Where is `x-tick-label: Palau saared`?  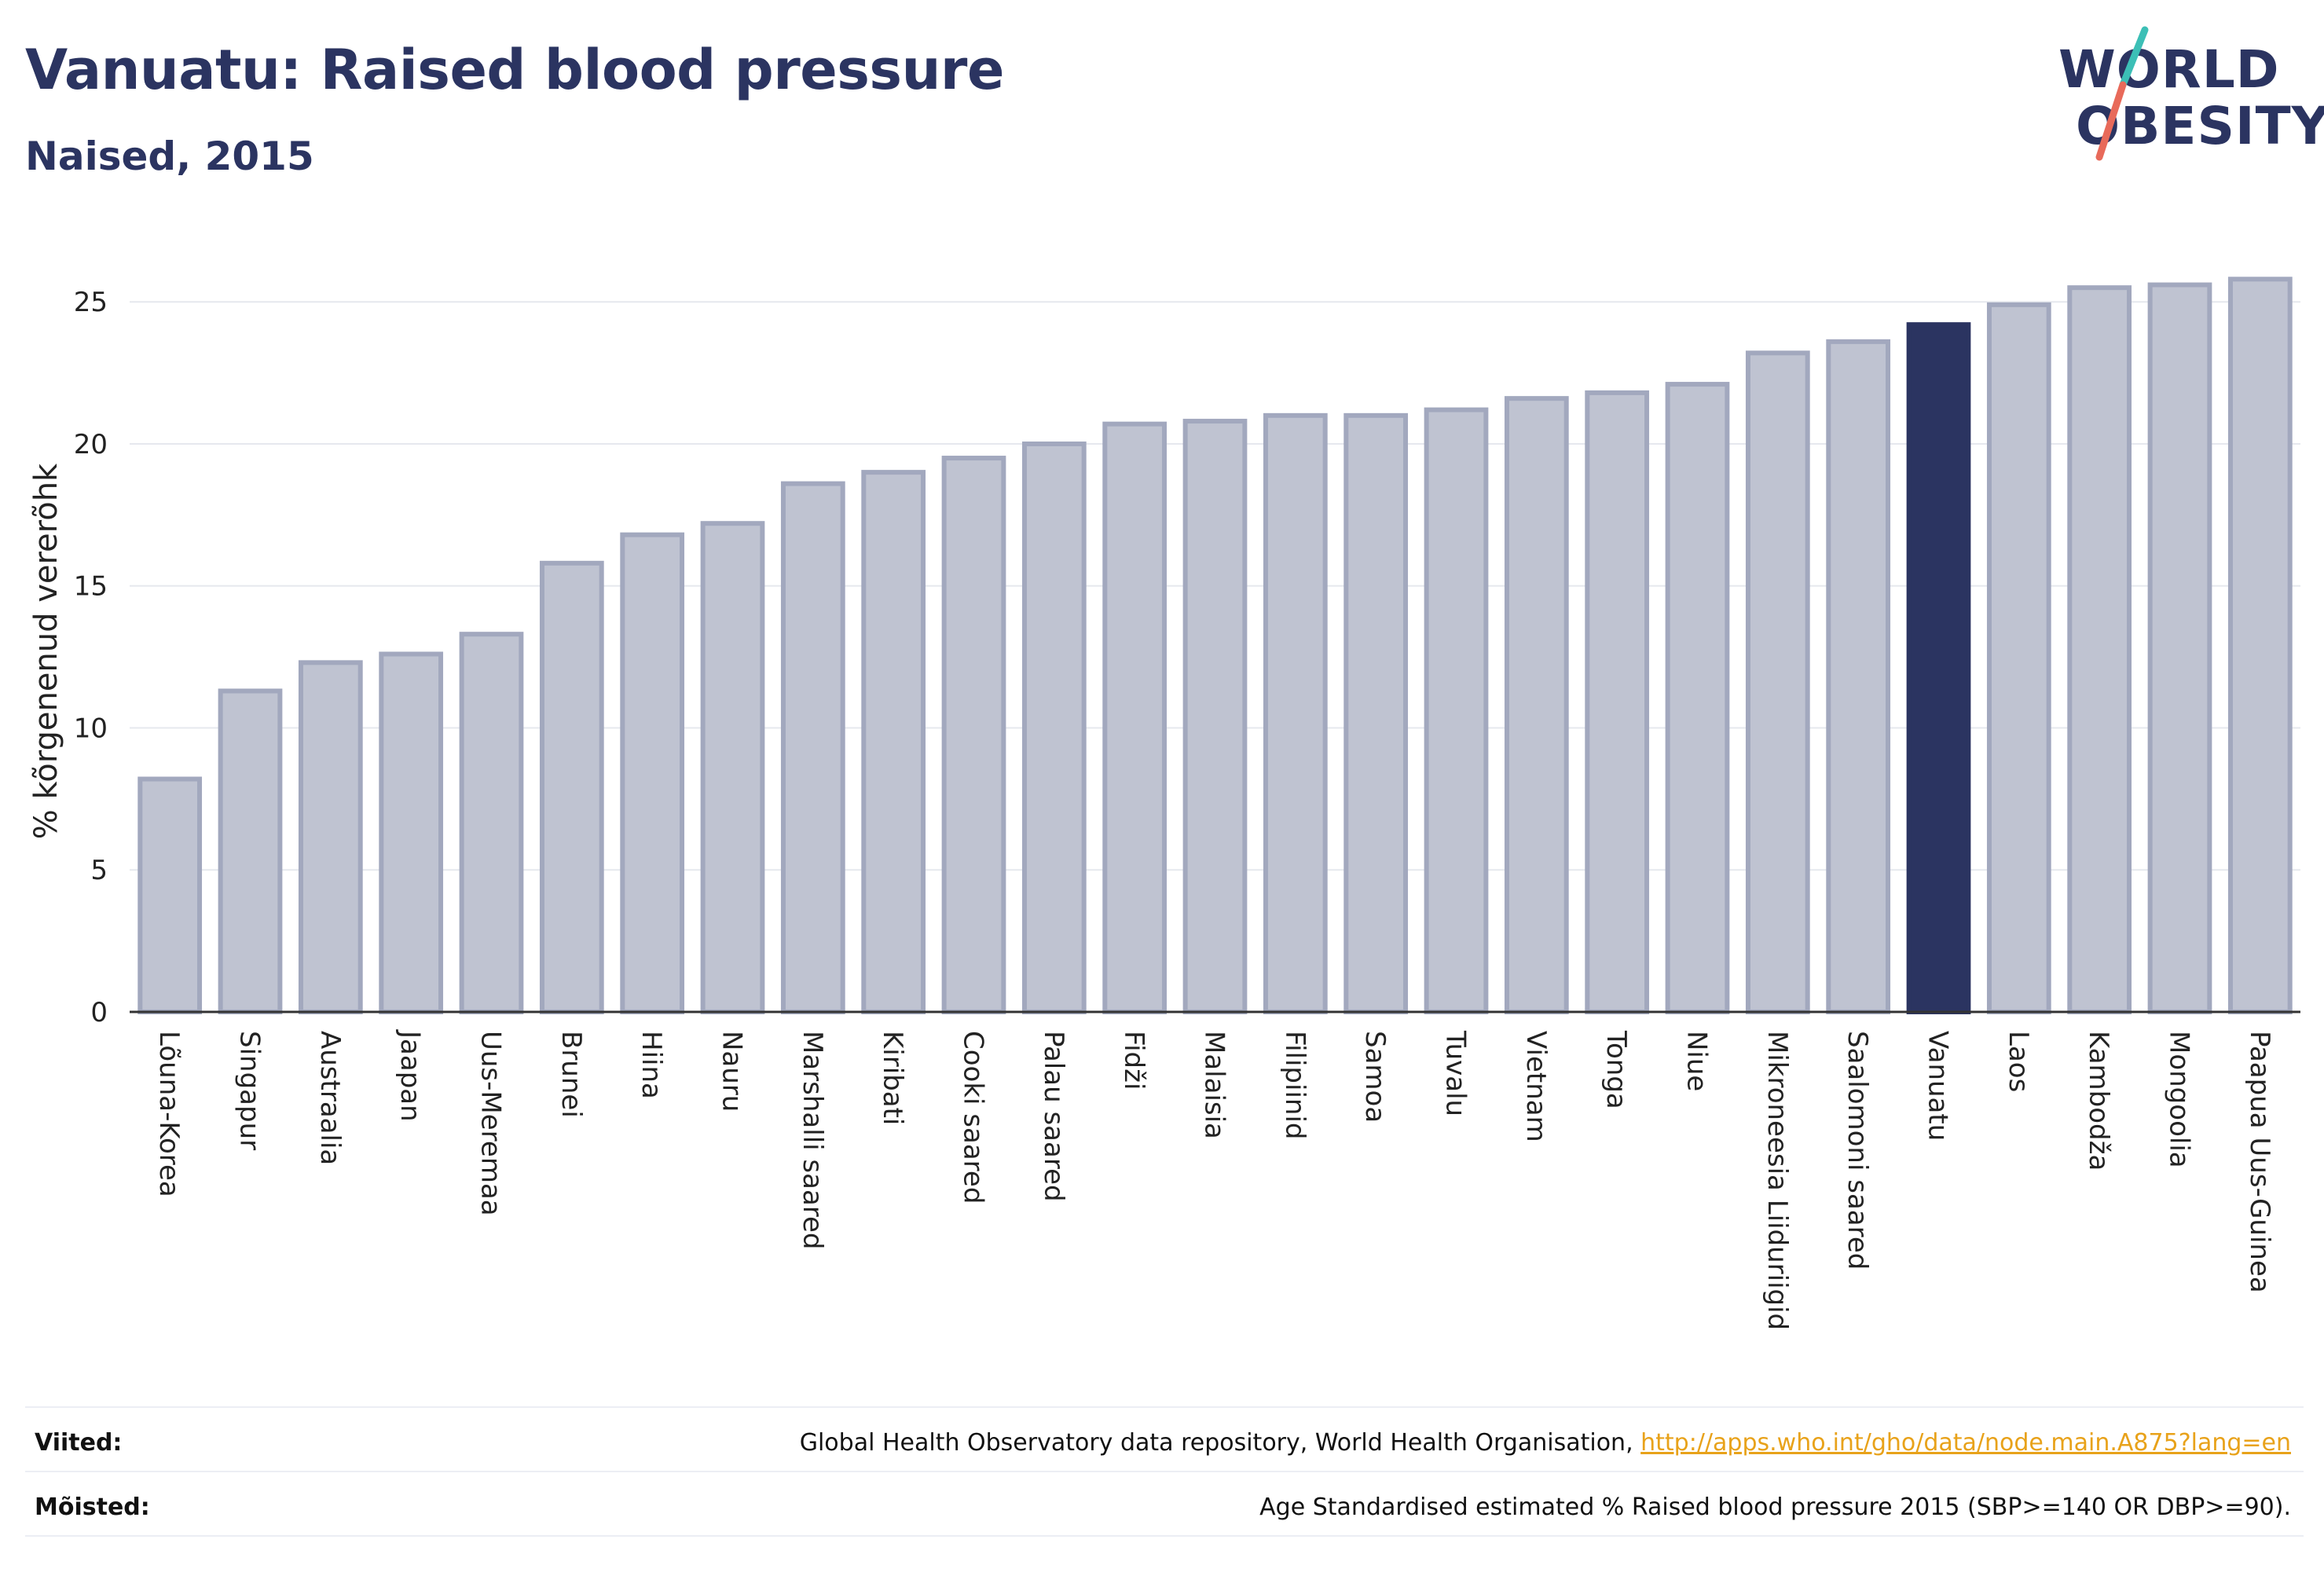
x-tick-label: Palau saared is located at coordinates (1053, 1116).